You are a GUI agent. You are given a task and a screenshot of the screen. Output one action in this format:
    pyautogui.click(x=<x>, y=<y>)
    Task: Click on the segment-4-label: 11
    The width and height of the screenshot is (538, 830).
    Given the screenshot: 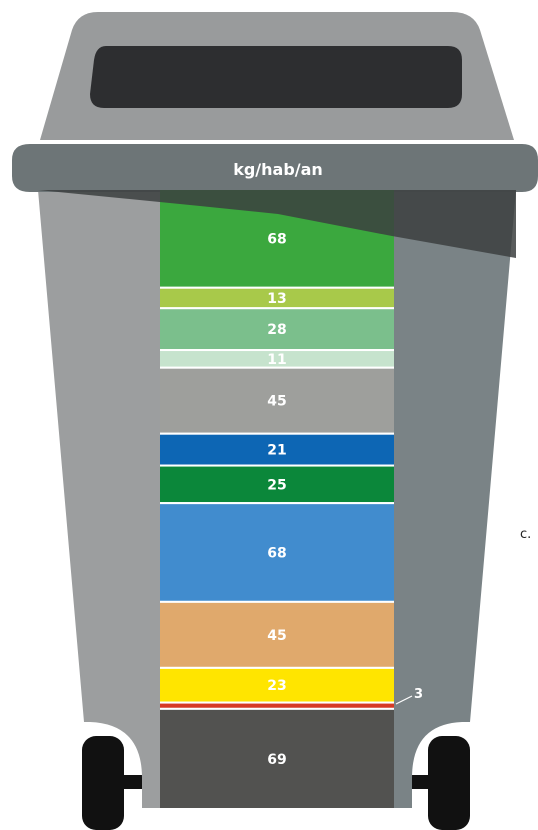 What is the action you would take?
    pyautogui.click(x=276, y=360)
    